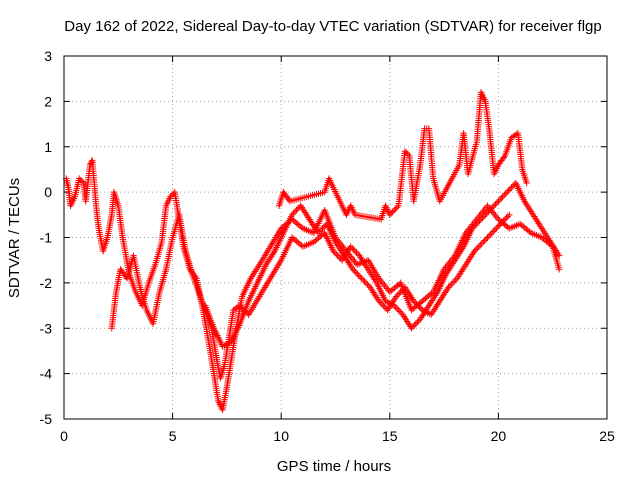  Describe the element at coordinates (607, 436) in the screenshot. I see `x-tick-label: 25` at that location.